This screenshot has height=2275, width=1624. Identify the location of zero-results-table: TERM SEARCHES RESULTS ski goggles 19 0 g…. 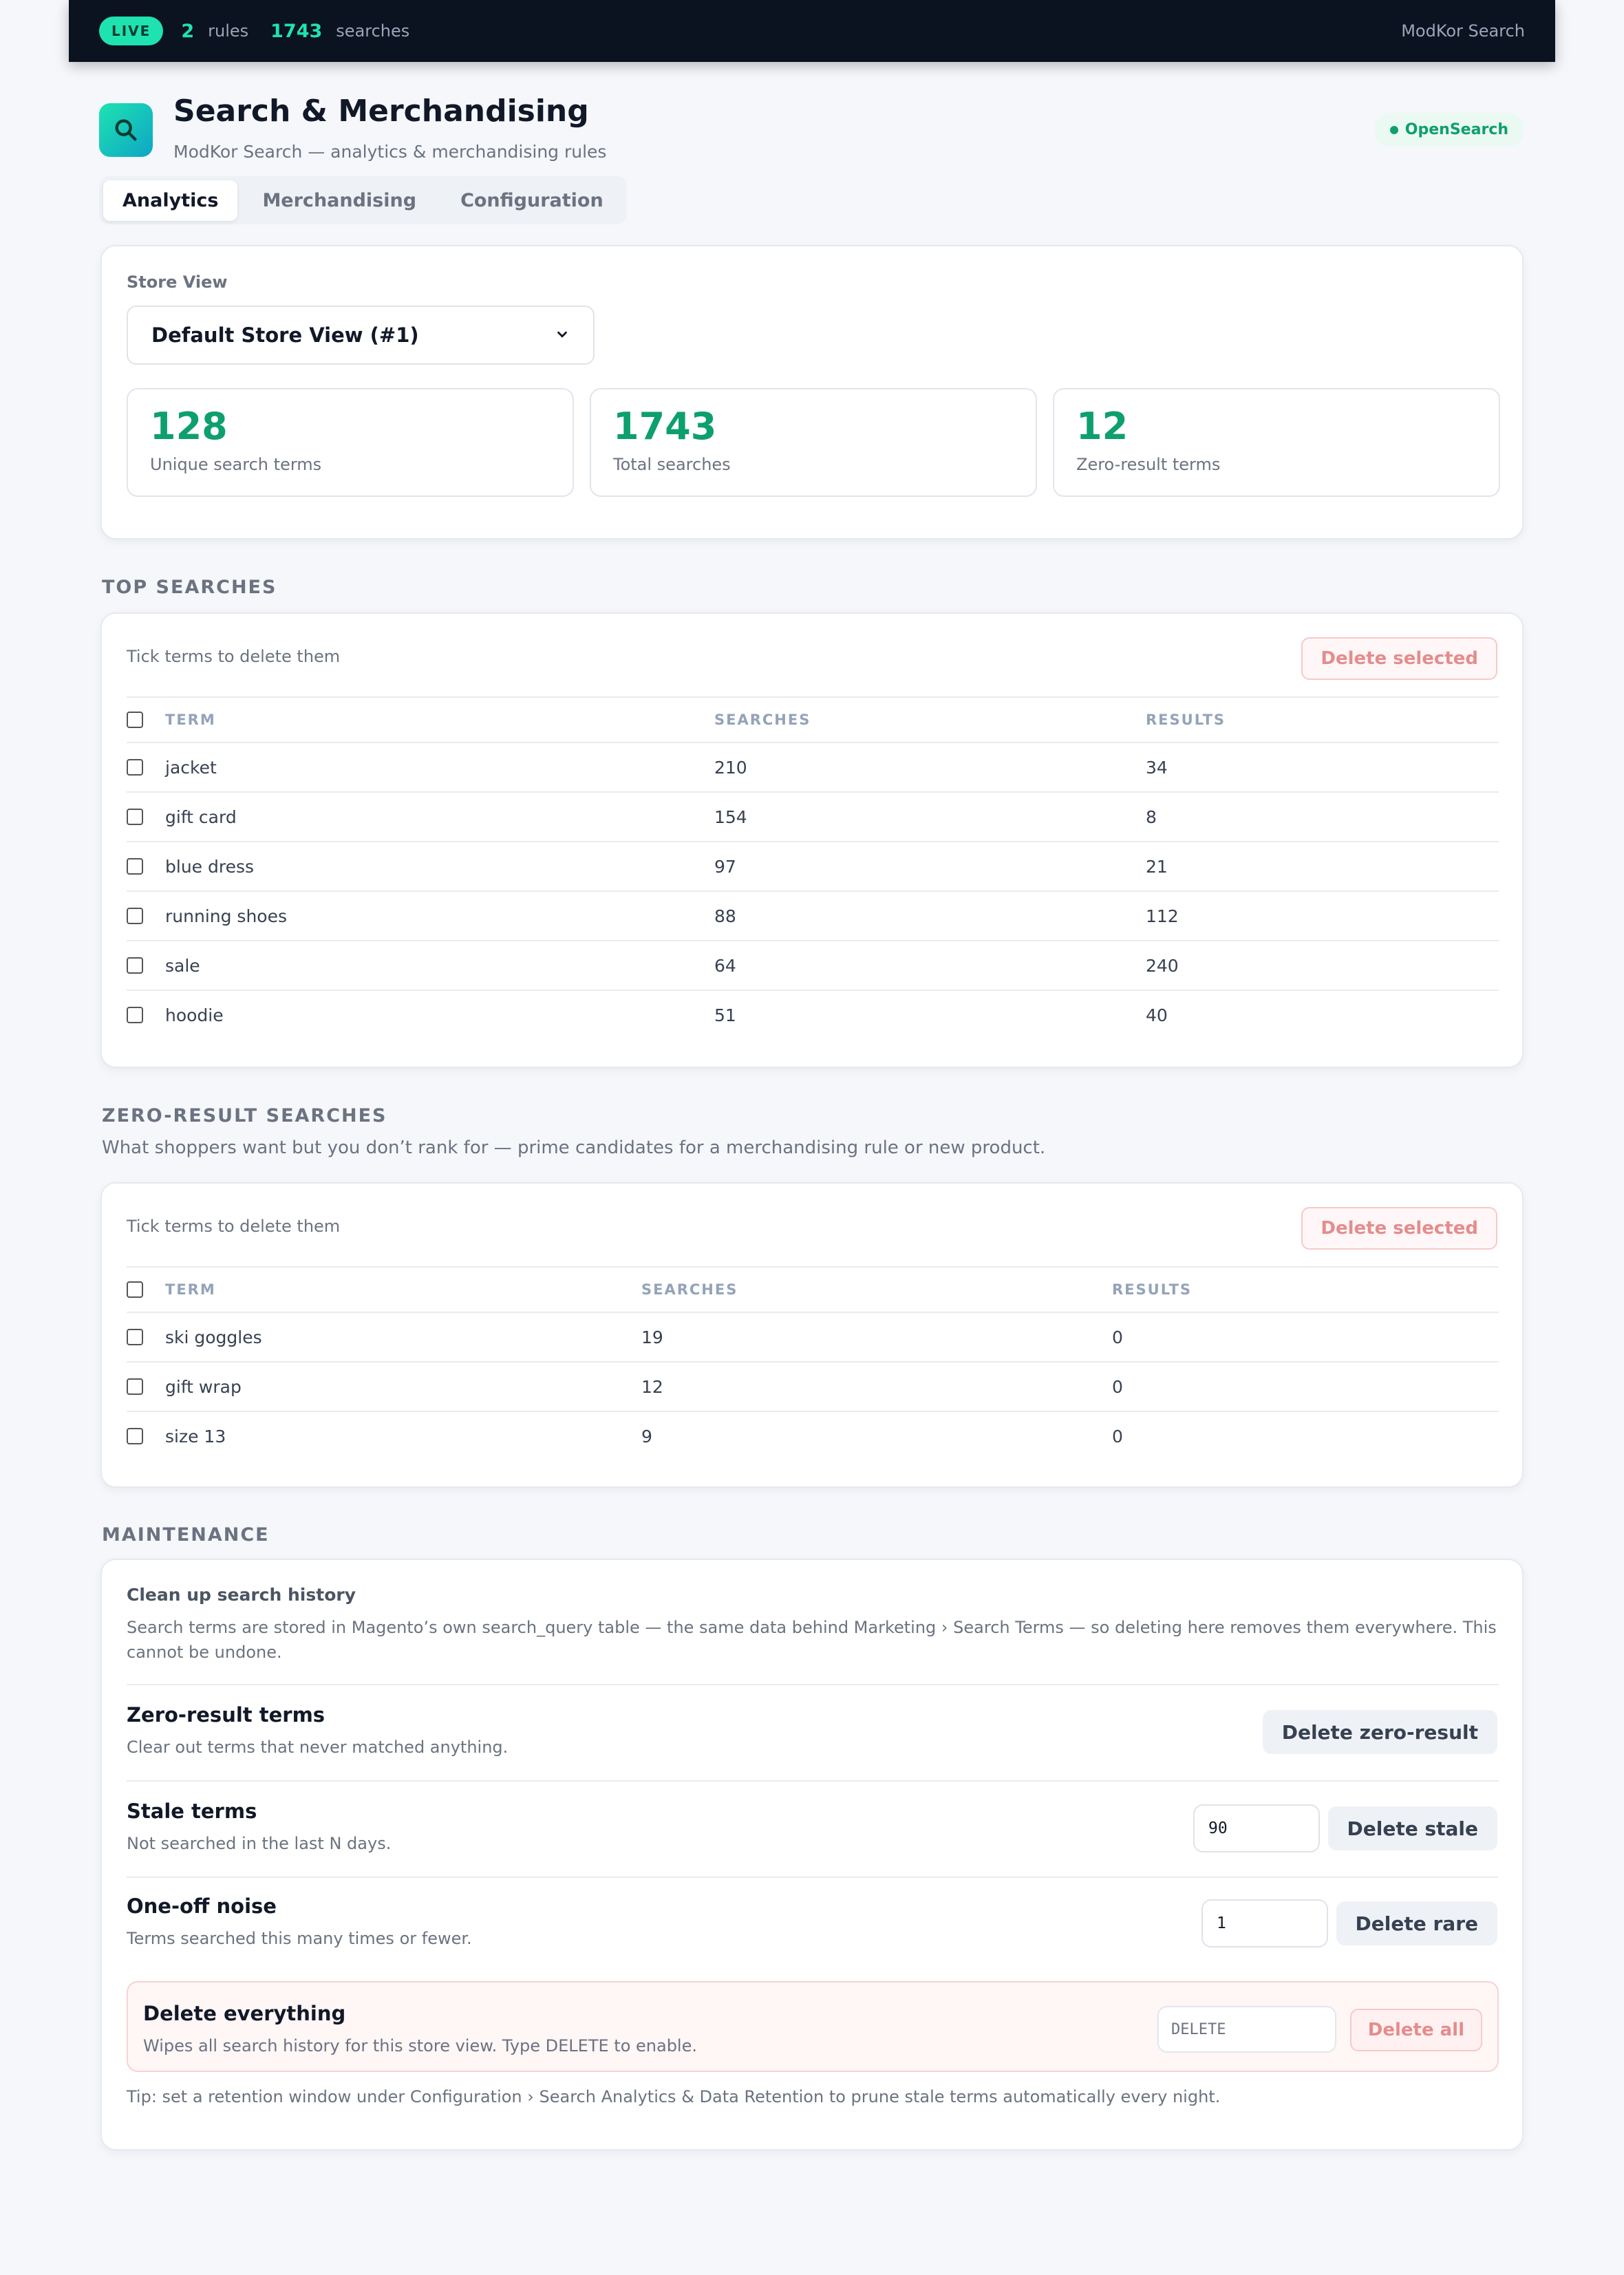
(813, 1363).